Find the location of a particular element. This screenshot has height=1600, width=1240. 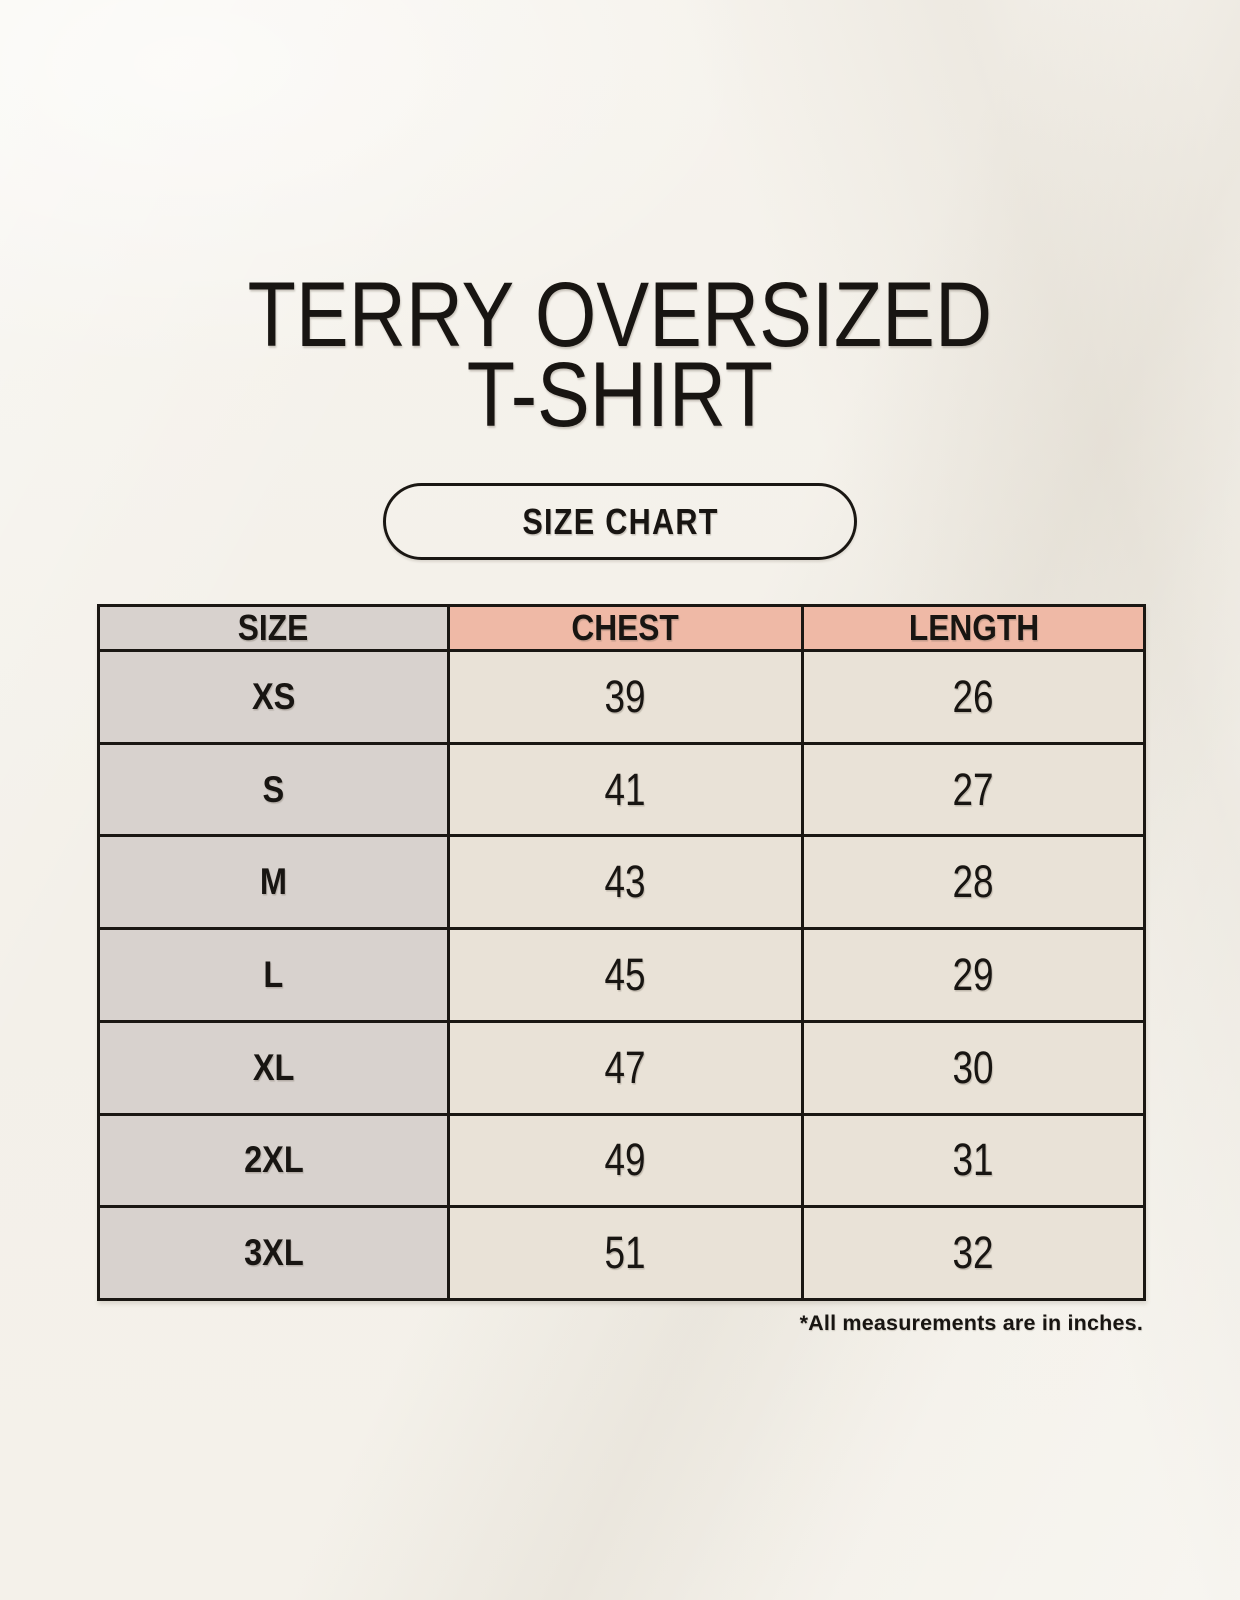

length-value: 28 is located at coordinates (973, 882).